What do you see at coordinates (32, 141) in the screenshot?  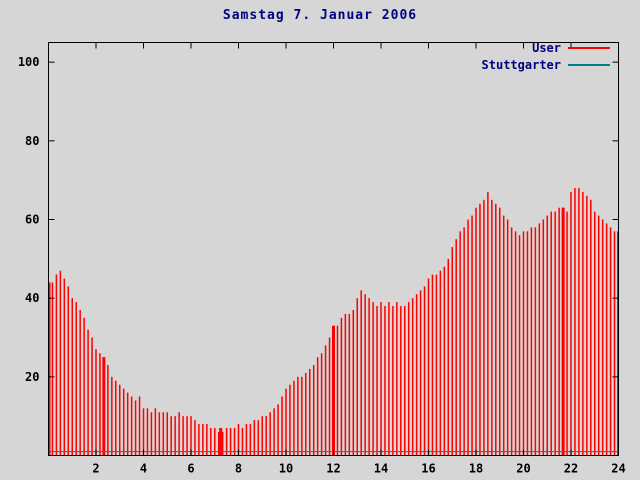 I see `svg-text: 80` at bounding box center [32, 141].